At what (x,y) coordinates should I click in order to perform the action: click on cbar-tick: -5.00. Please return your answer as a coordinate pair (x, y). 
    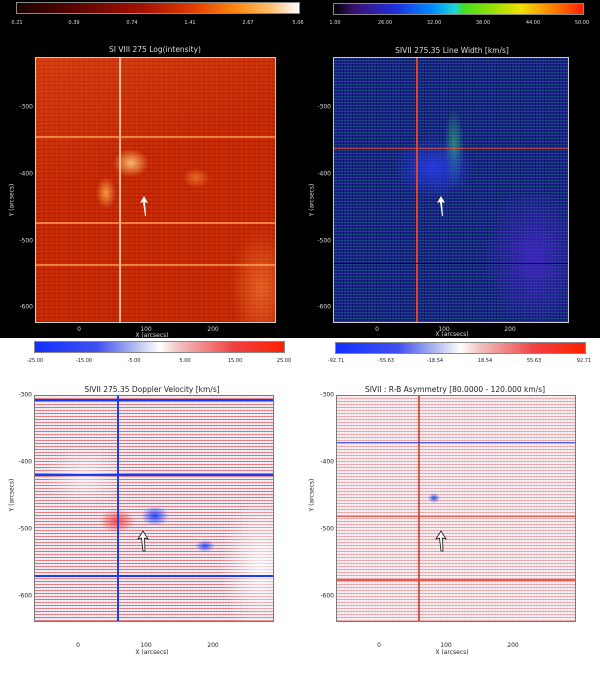
    Looking at the image, I should click on (134, 361).